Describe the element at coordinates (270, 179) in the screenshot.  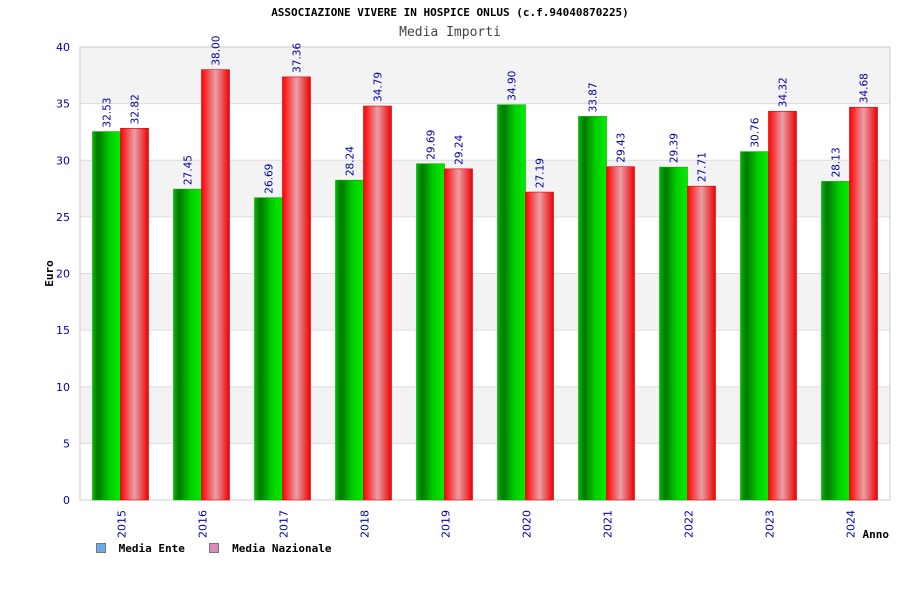
I see `data-label: 26.69` at that location.